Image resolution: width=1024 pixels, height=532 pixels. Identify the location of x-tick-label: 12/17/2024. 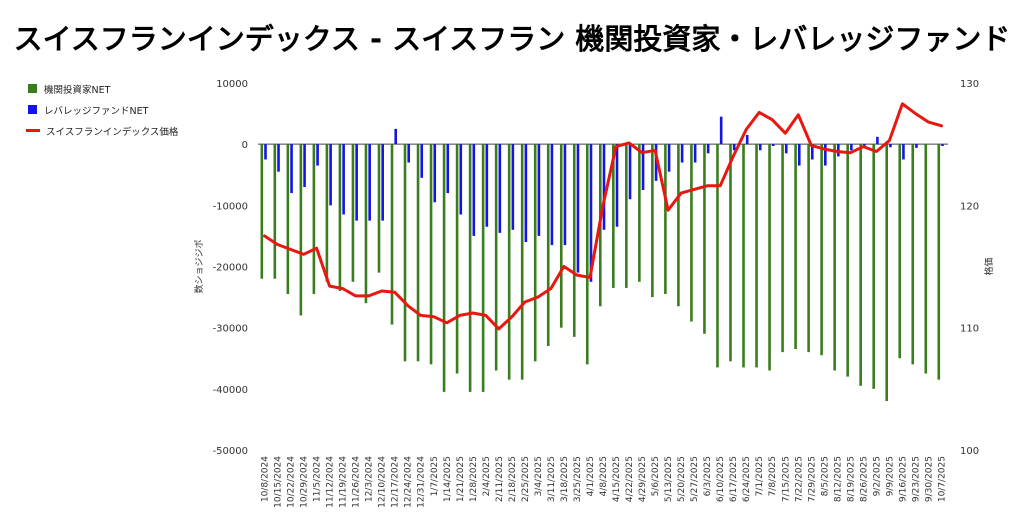
(396, 482).